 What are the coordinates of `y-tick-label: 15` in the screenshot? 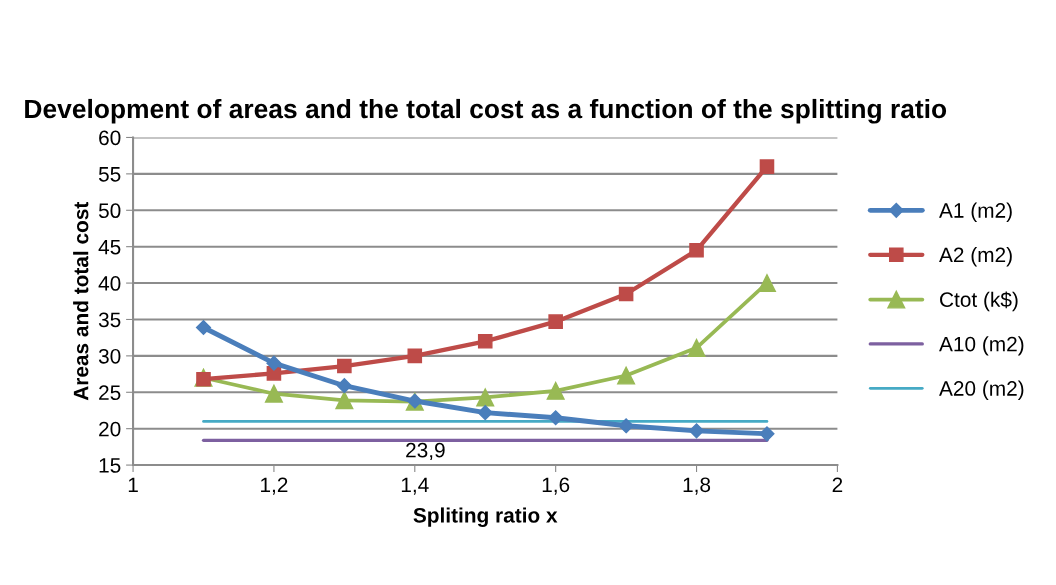 It's located at (110, 465).